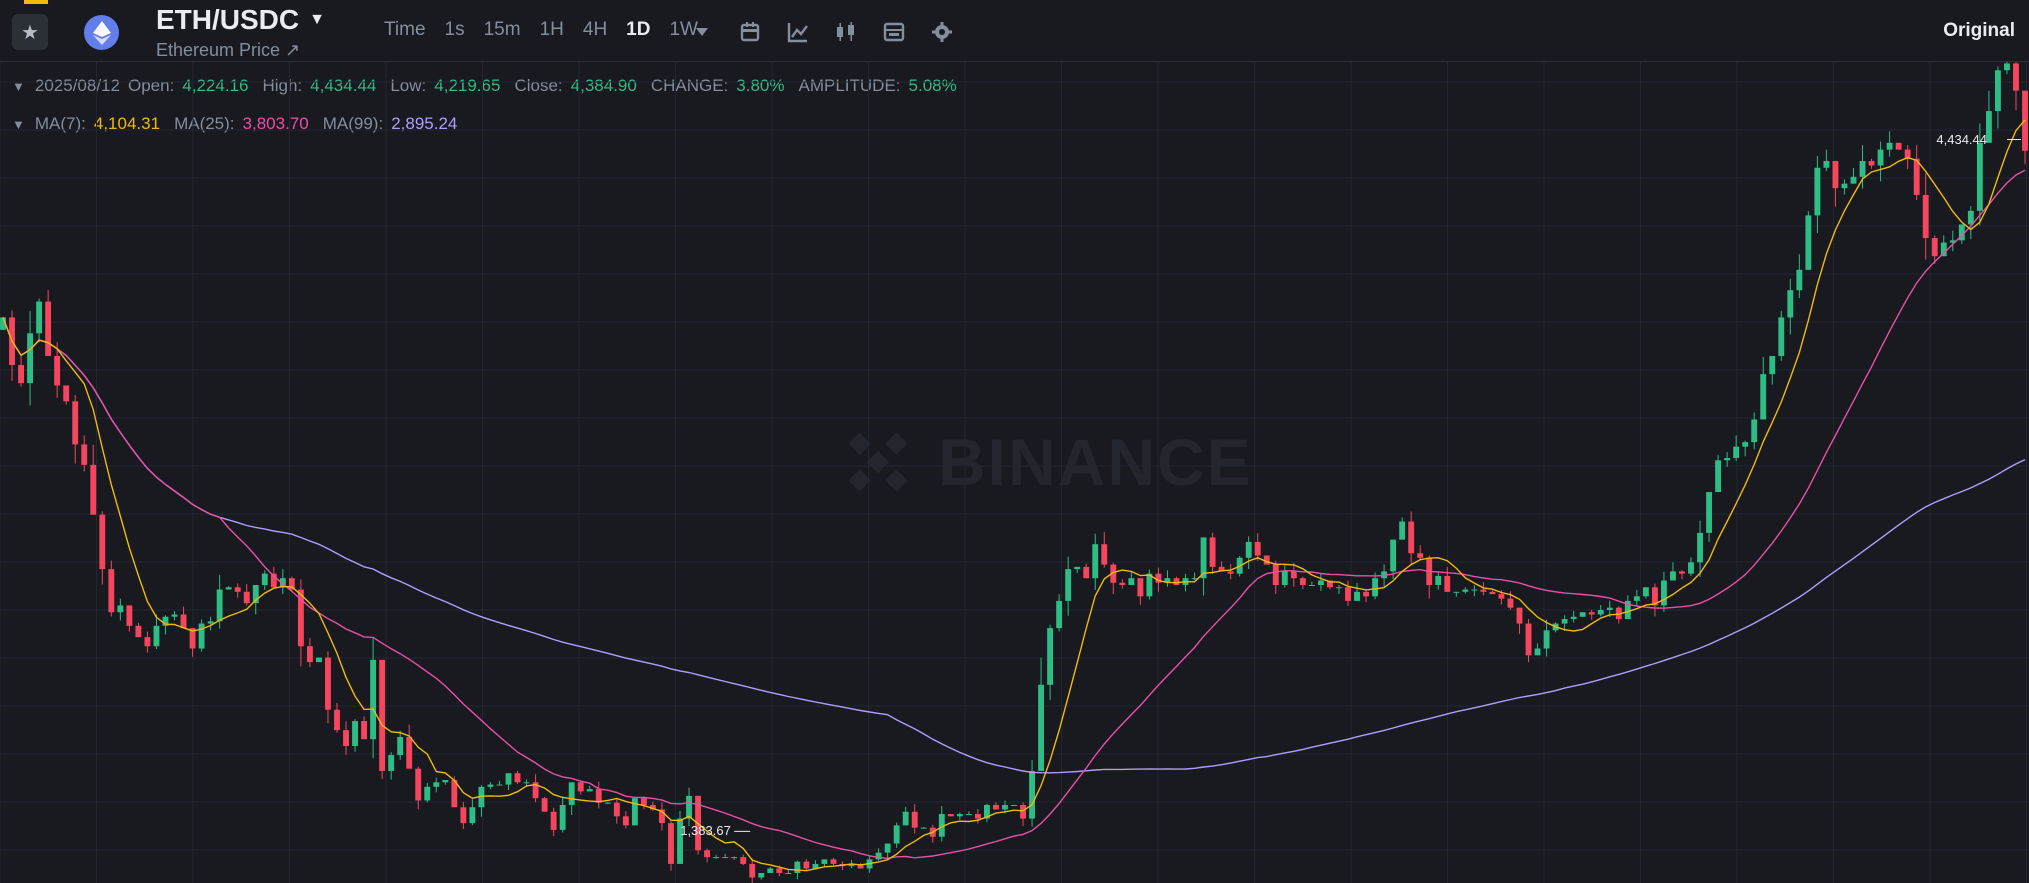 The width and height of the screenshot is (2029, 883). Describe the element at coordinates (228, 50) in the screenshot. I see `price-page-link: Ethereum Price ↗` at that location.